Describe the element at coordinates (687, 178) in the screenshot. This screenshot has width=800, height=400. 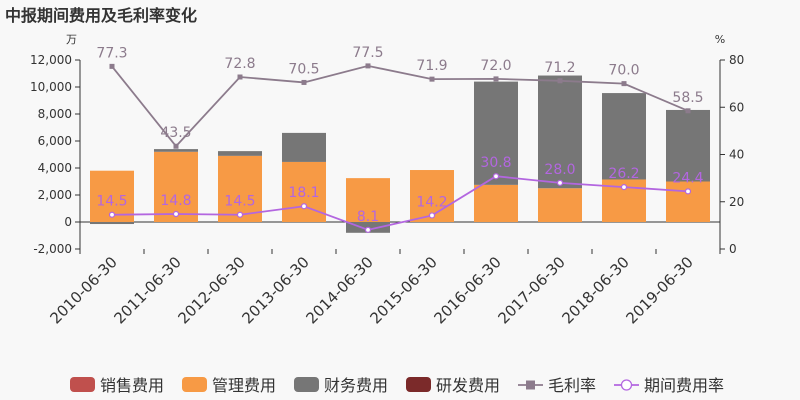
I see `data-label-期间费用率: 24.4` at that location.